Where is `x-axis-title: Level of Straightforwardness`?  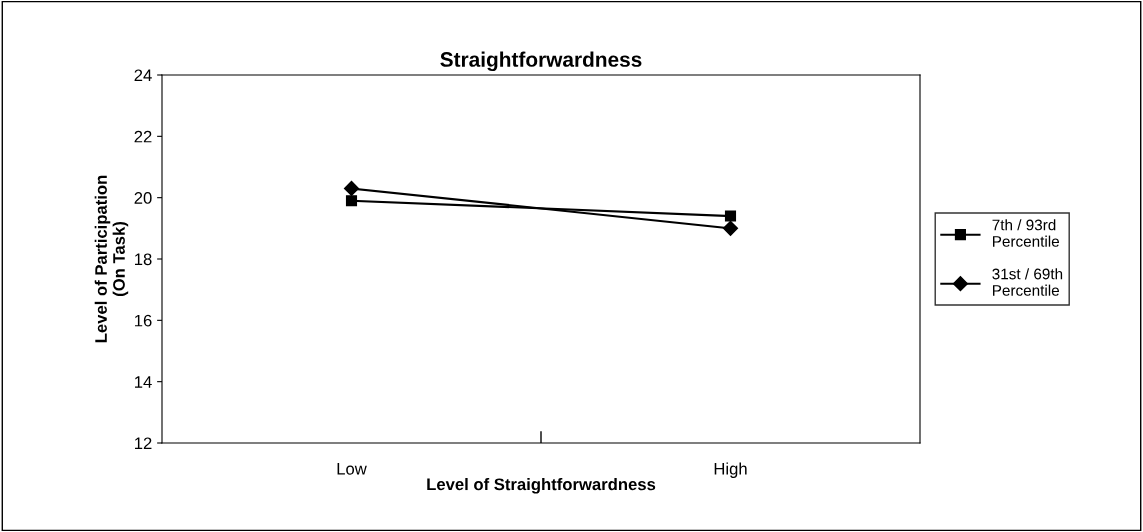
x-axis-title: Level of Straightforwardness is located at coordinates (541, 485).